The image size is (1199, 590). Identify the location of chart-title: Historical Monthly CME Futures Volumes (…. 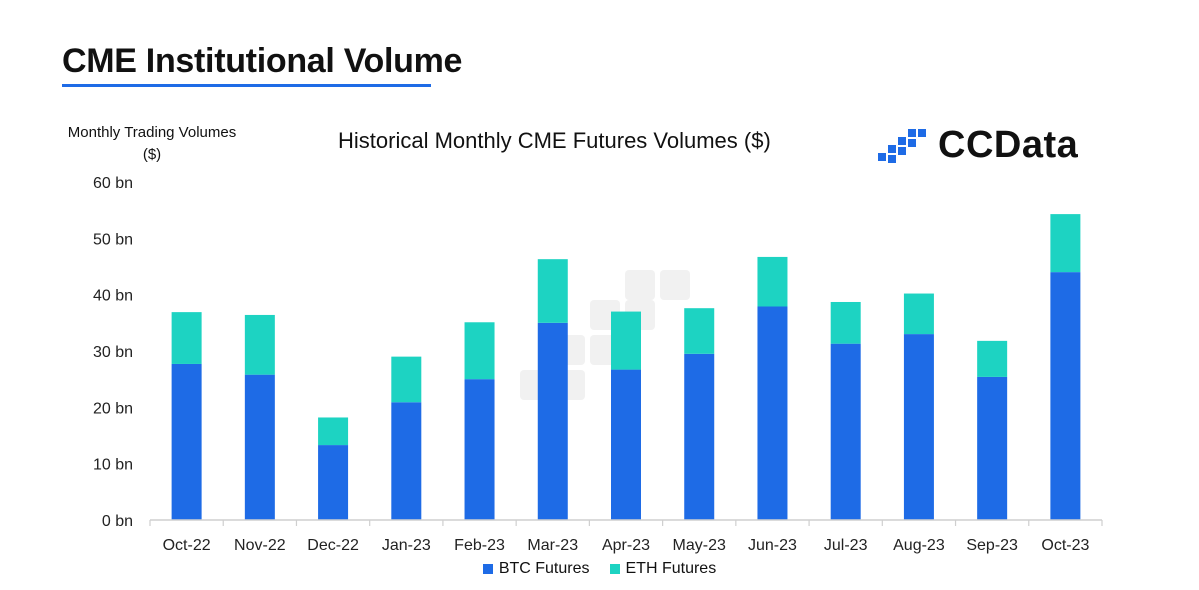
(554, 140).